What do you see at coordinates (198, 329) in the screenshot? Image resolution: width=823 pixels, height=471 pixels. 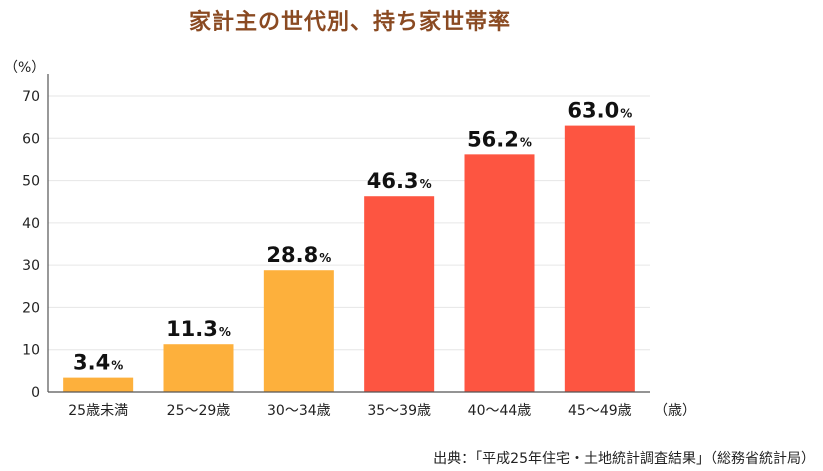 I see `data-label: 11.3%` at bounding box center [198, 329].